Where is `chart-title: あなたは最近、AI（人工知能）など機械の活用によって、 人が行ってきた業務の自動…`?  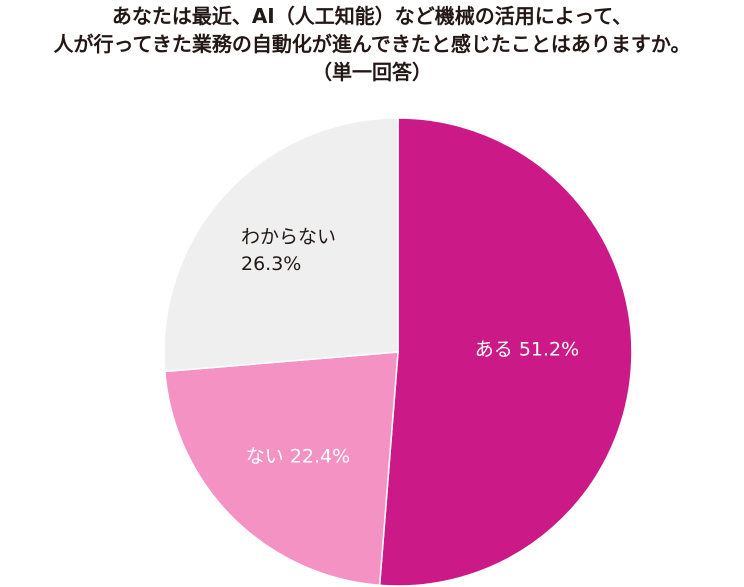
chart-title: あなたは最近、AI（人工知能）など機械の活用によって、 人が行ってきた業務の自動… is located at coordinates (372, 44).